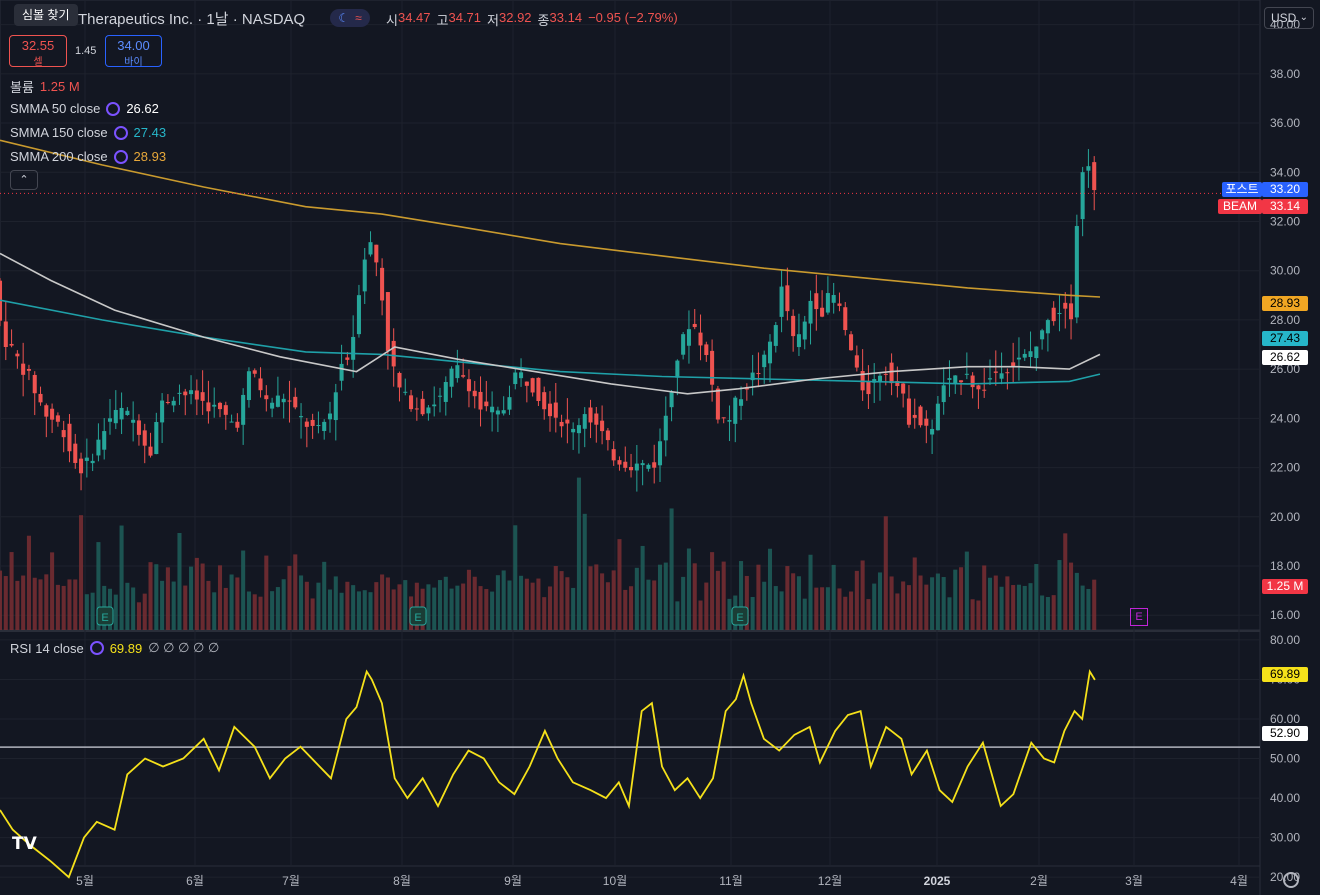 The width and height of the screenshot is (1320, 895). Describe the element at coordinates (1134, 881) in the screenshot. I see `time-tick-label: 3월` at that location.